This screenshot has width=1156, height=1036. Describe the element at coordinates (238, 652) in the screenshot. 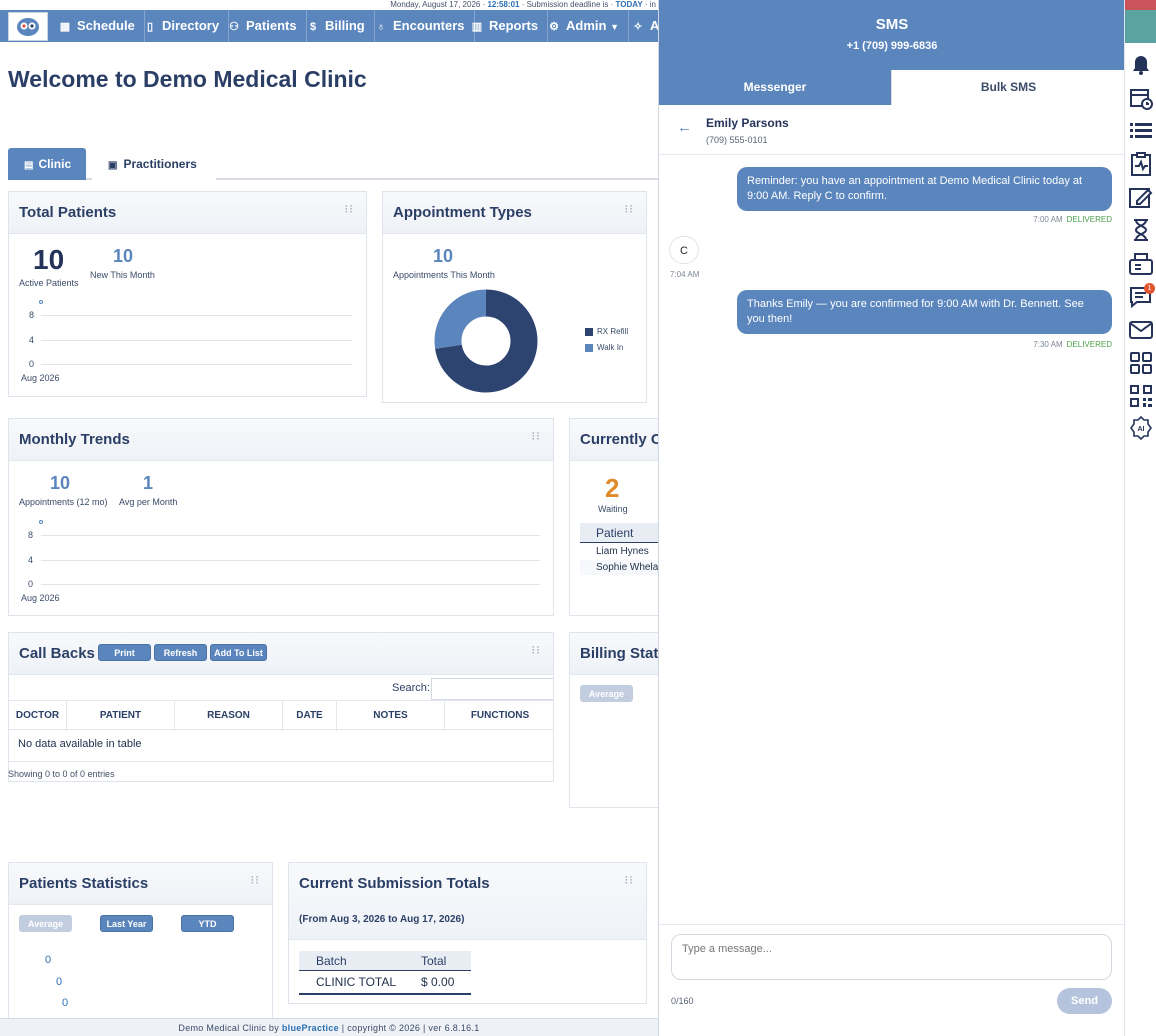

I see `add-to-list-button: Add To List` at that location.